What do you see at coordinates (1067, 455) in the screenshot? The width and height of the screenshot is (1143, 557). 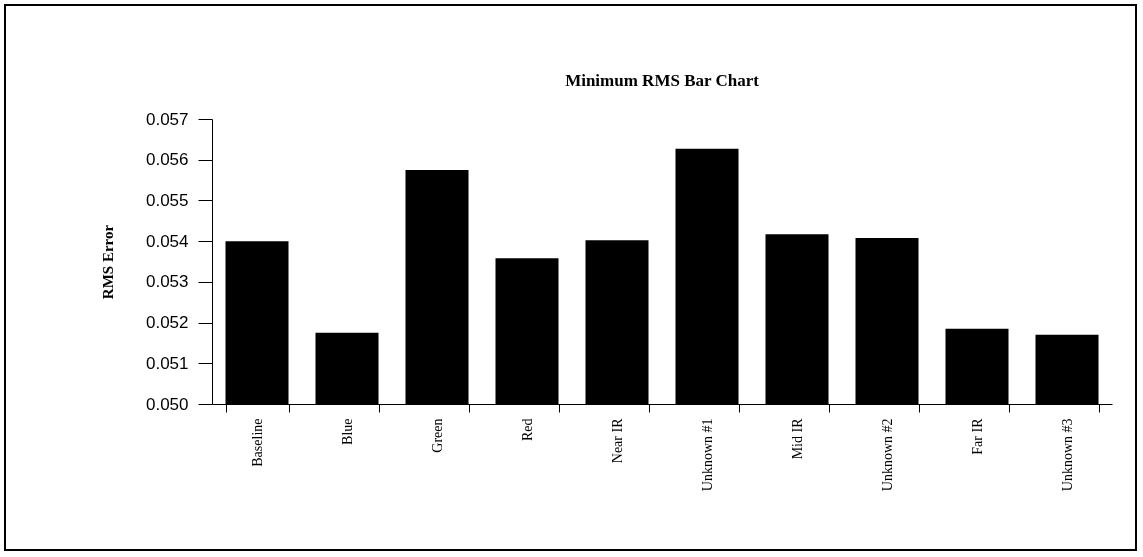 I see `x-tick-label: Unknown #3` at bounding box center [1067, 455].